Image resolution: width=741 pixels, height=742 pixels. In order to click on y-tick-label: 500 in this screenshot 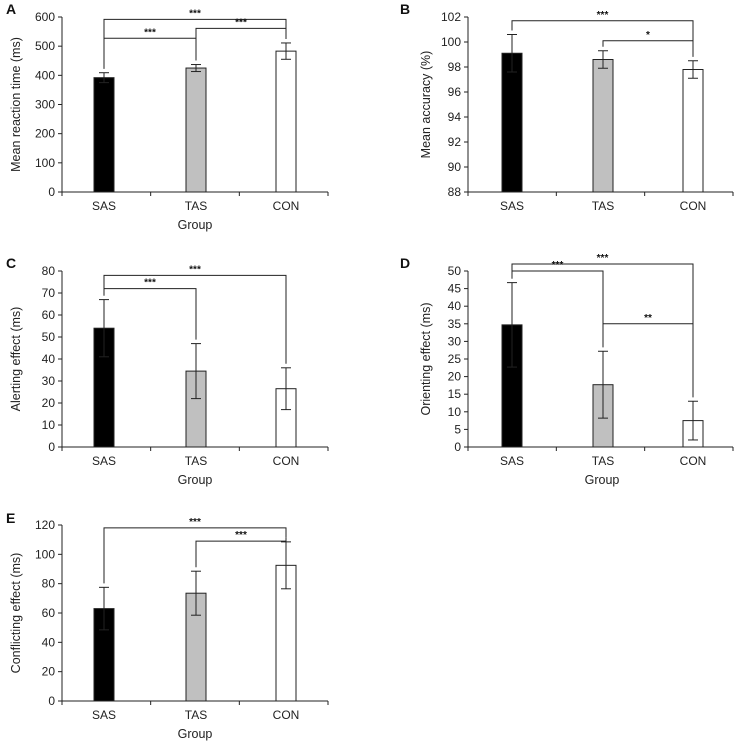, I will do `click(45, 46)`.